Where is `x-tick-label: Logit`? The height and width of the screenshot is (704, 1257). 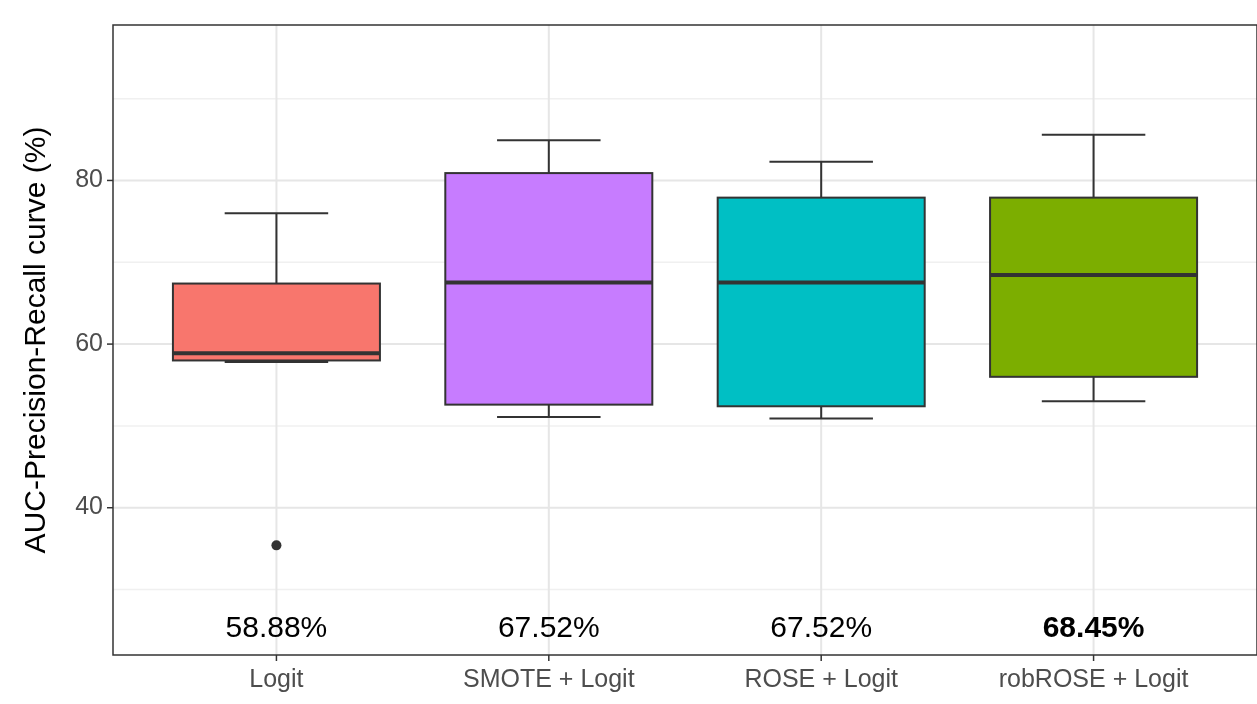
x-tick-label: Logit is located at coordinates (276, 678).